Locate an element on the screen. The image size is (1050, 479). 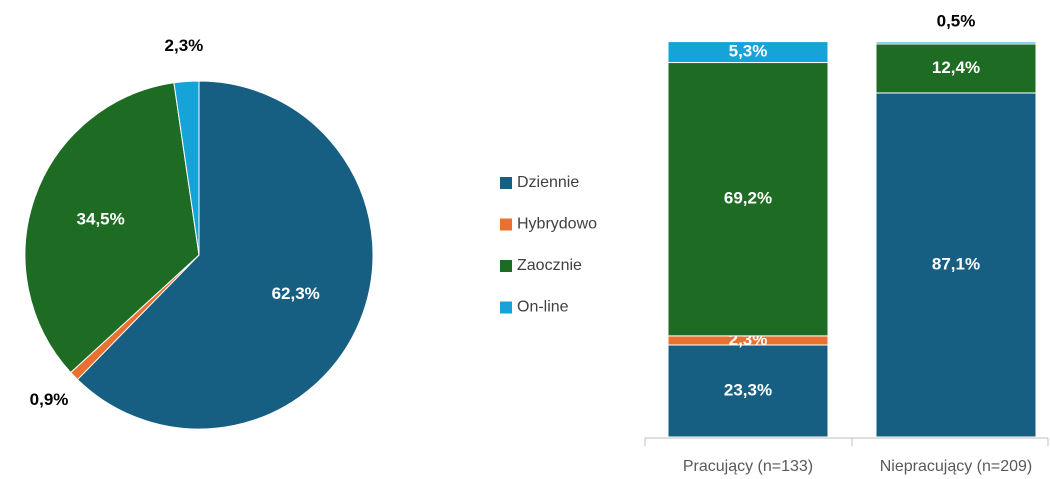
pie-label: 62,3% is located at coordinates (296, 293).